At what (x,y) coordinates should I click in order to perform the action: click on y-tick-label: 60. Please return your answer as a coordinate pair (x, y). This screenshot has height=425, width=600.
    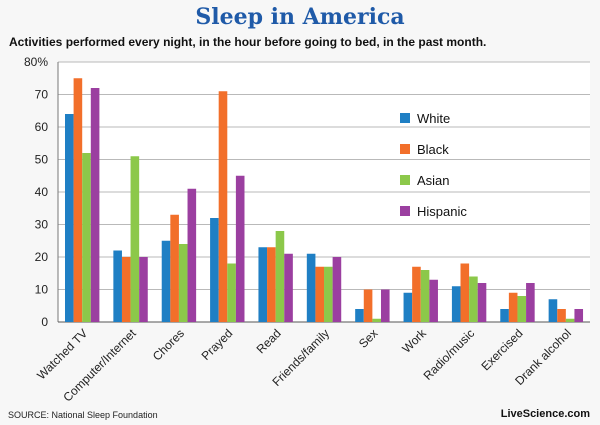
    Looking at the image, I should click on (42, 127).